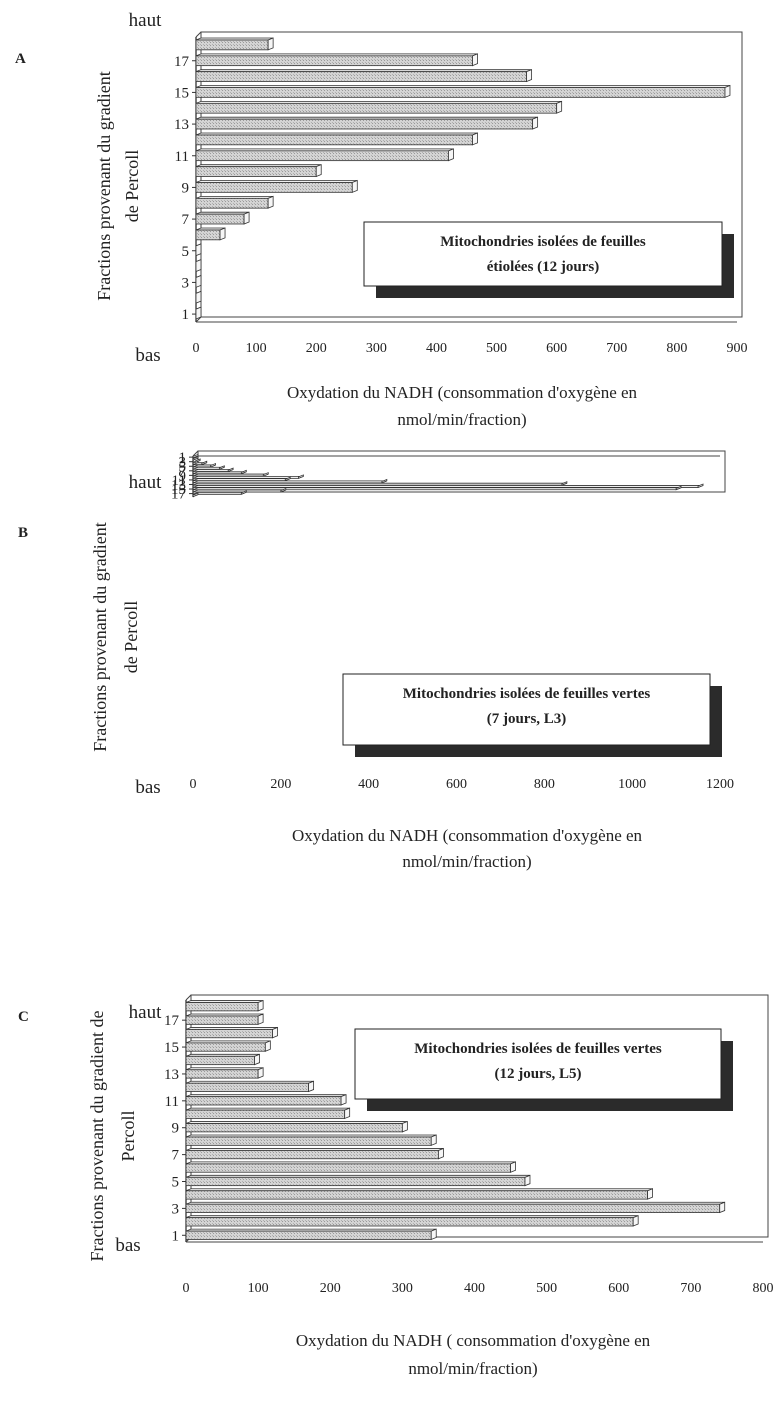 This screenshot has height=1416, width=778. Describe the element at coordinates (466, 861) in the screenshot. I see `x-axis-title-line-2: nmol/min/fraction)` at that location.